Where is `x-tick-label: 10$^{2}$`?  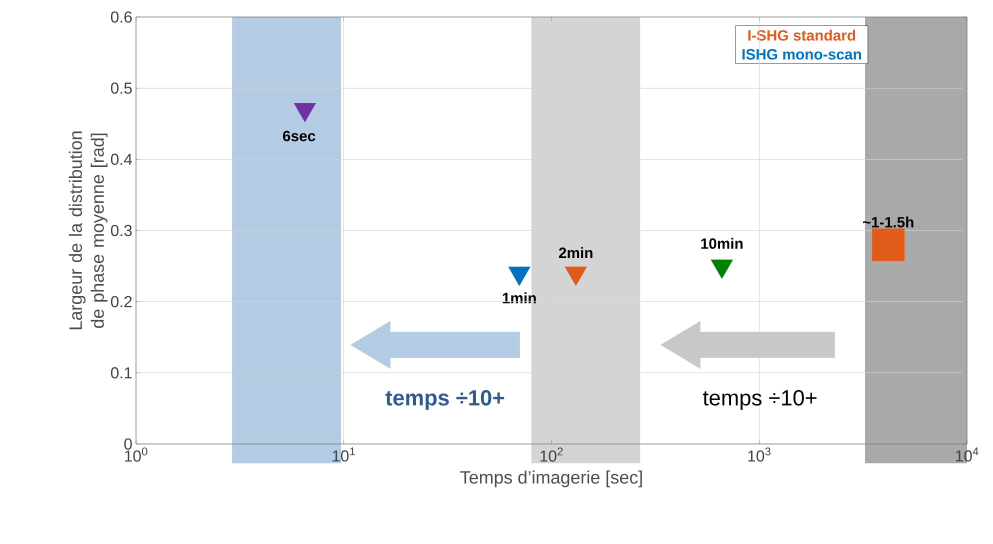 x-tick-label: 10$^{2}$ is located at coordinates (551, 455).